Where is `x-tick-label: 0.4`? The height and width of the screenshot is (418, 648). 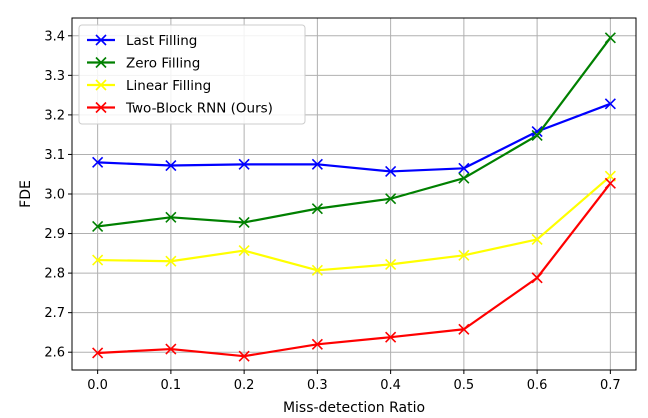 x-tick-label: 0.4 is located at coordinates (390, 385).